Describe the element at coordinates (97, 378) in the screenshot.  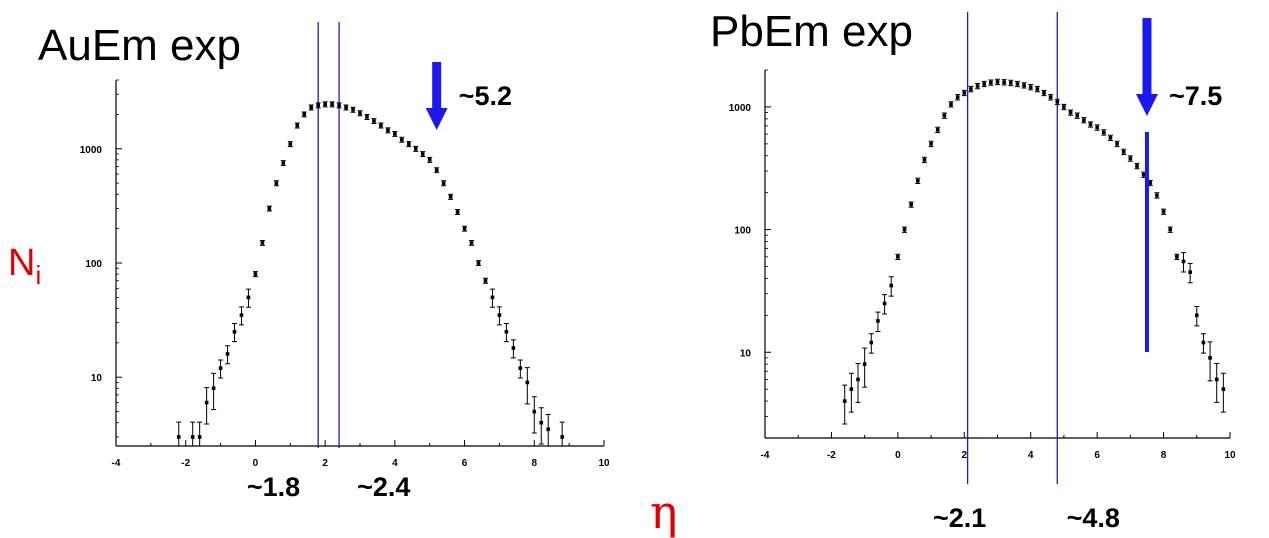
I see `y-tick-label: 10` at that location.